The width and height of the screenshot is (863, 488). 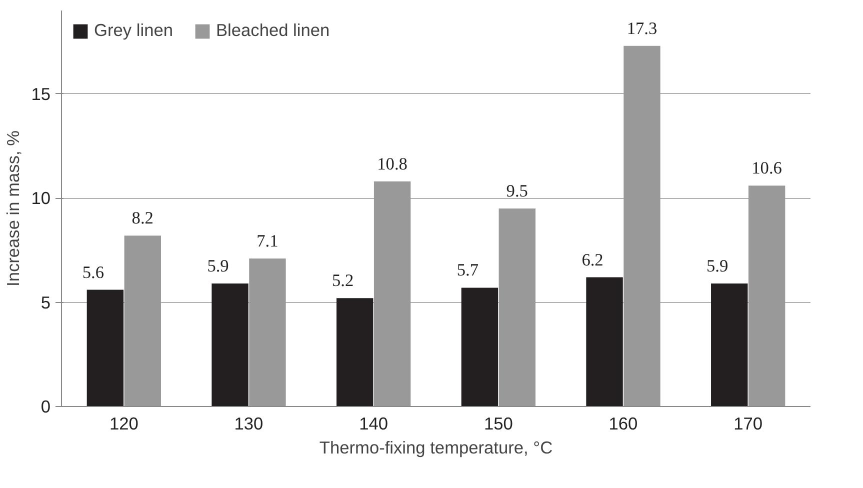 What do you see at coordinates (123, 424) in the screenshot?
I see `x-tick-label: 120` at bounding box center [123, 424].